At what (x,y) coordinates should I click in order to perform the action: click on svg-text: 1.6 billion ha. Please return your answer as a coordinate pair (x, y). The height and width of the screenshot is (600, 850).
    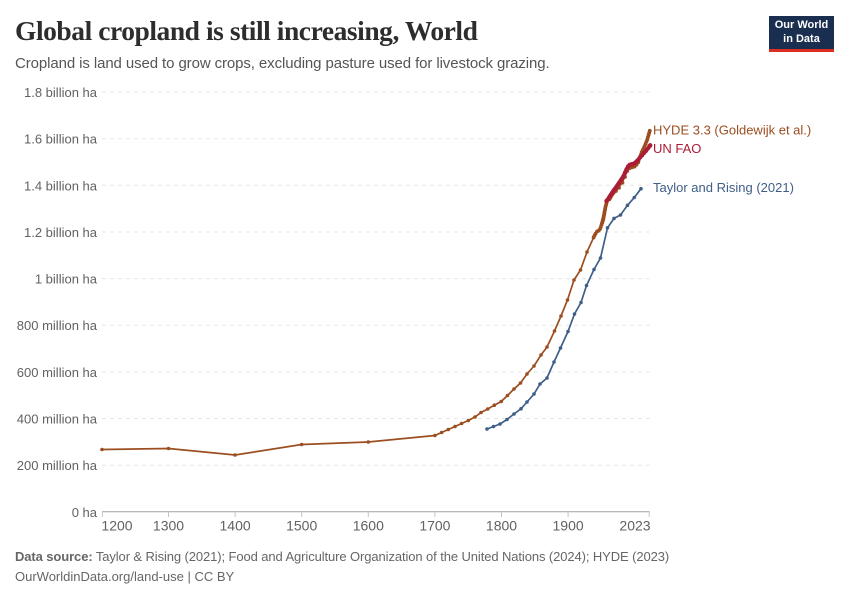
    Looking at the image, I should click on (61, 139).